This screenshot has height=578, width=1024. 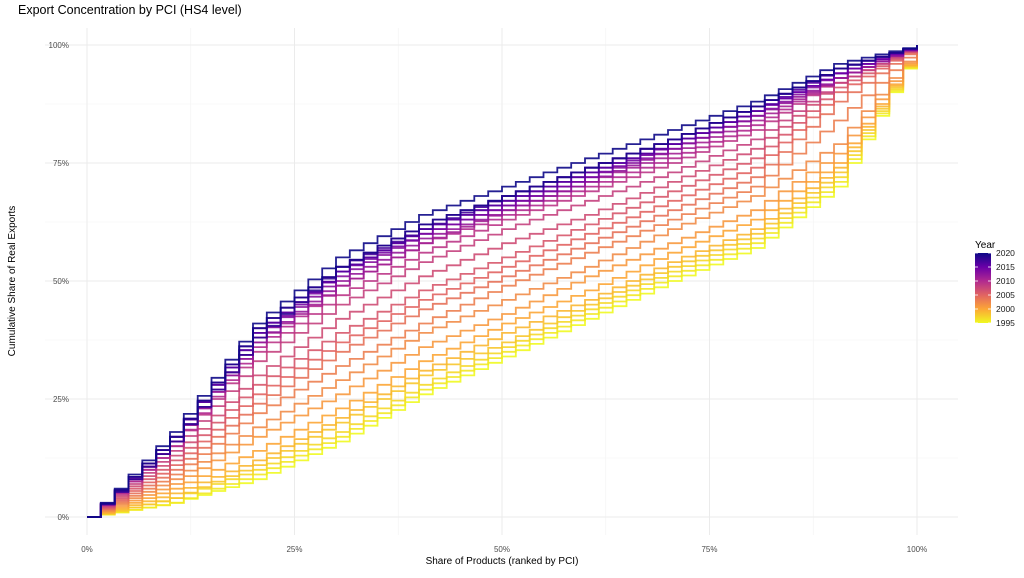 I want to click on y-tick-label: 0%, so click(x=63, y=517).